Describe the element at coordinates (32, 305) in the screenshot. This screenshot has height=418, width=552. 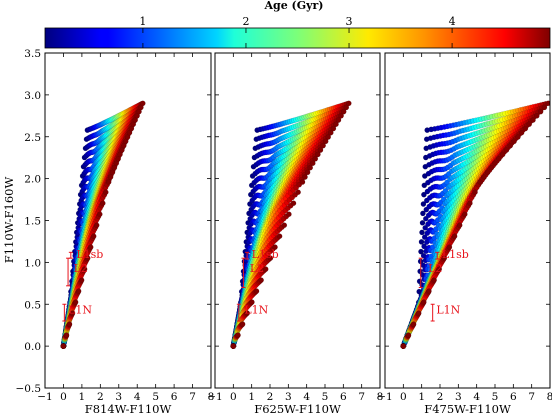
I see `y-tick-label: 0.5` at that location.